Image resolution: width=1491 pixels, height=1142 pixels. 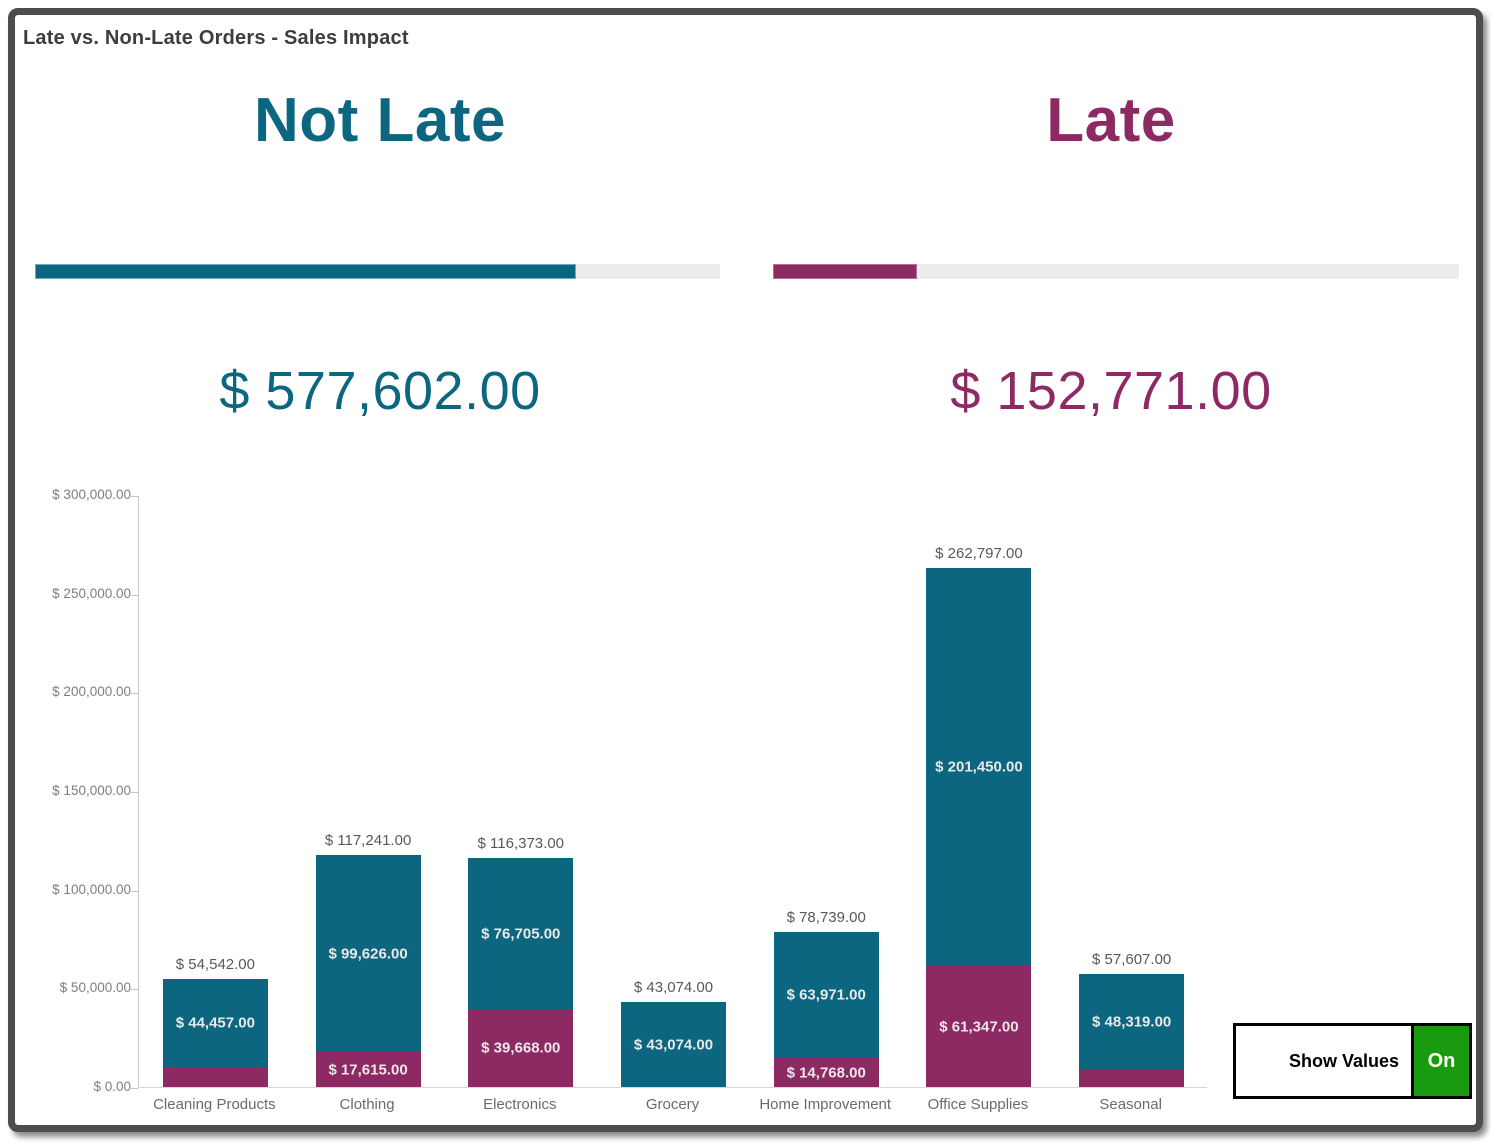 I want to click on bar-segment-not-late-cleaning-products, so click(x=215, y=1023).